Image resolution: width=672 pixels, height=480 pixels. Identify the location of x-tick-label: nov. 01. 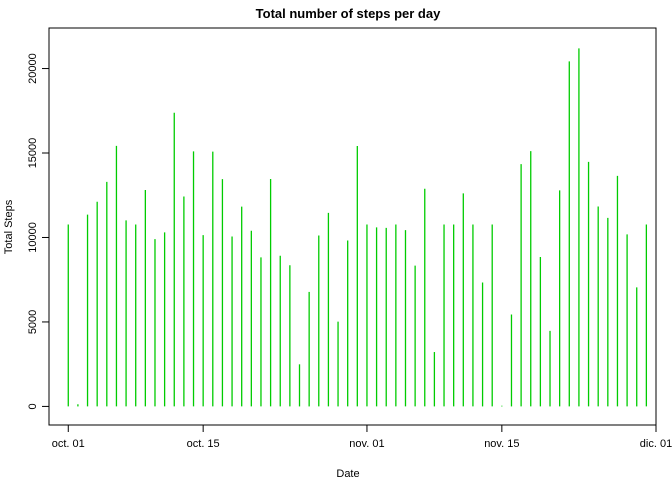
(366, 444).